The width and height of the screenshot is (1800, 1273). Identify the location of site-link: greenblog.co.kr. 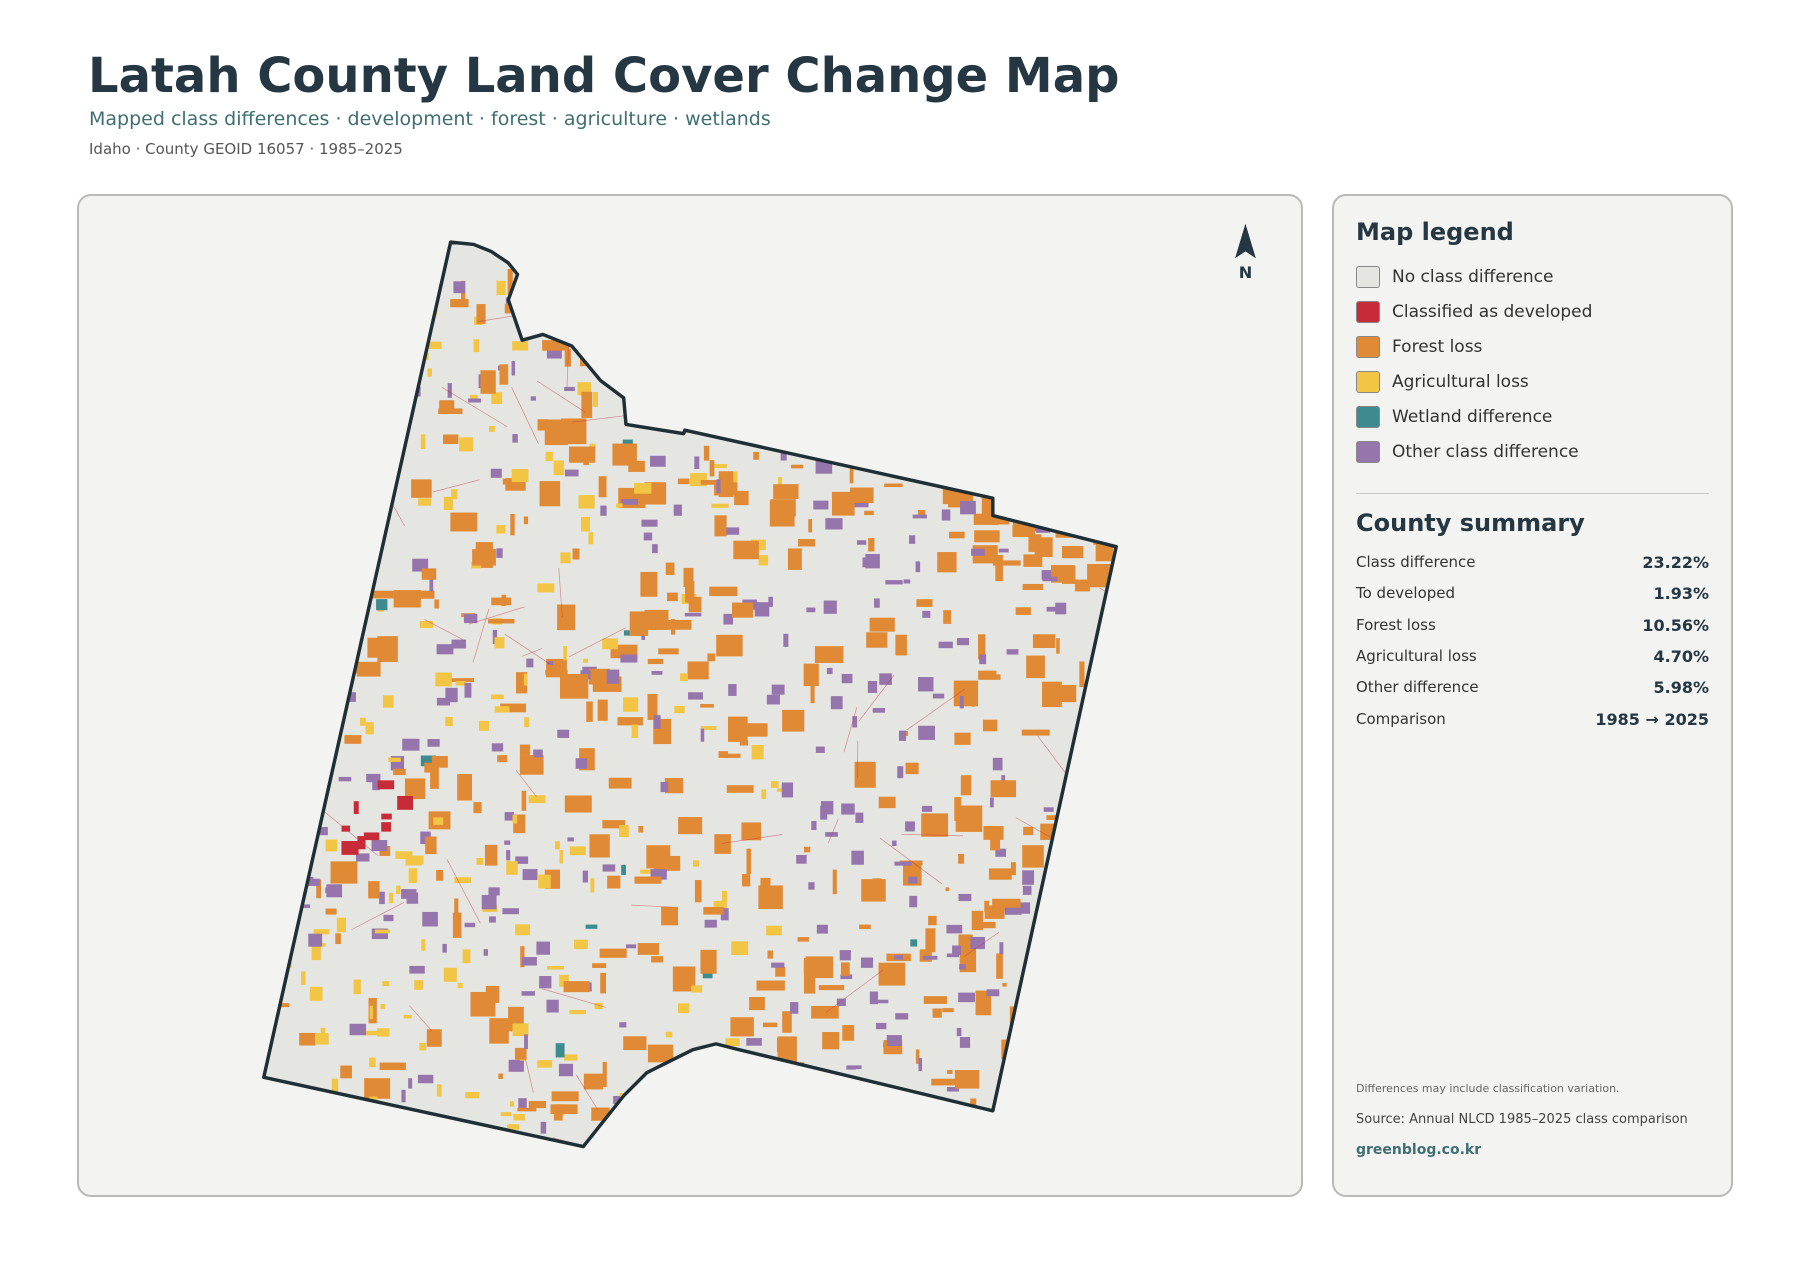
(1419, 1150).